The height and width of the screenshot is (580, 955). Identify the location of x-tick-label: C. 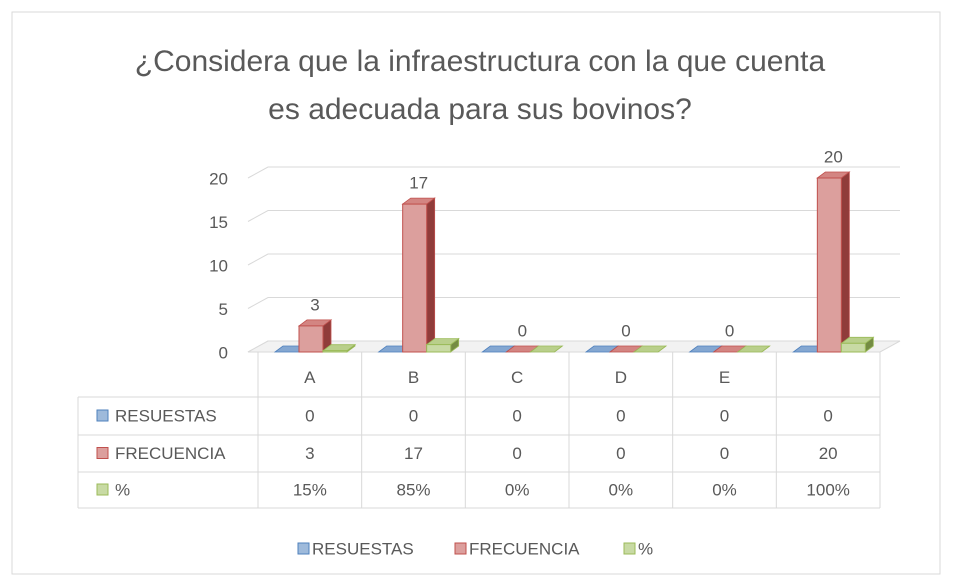
(517, 377).